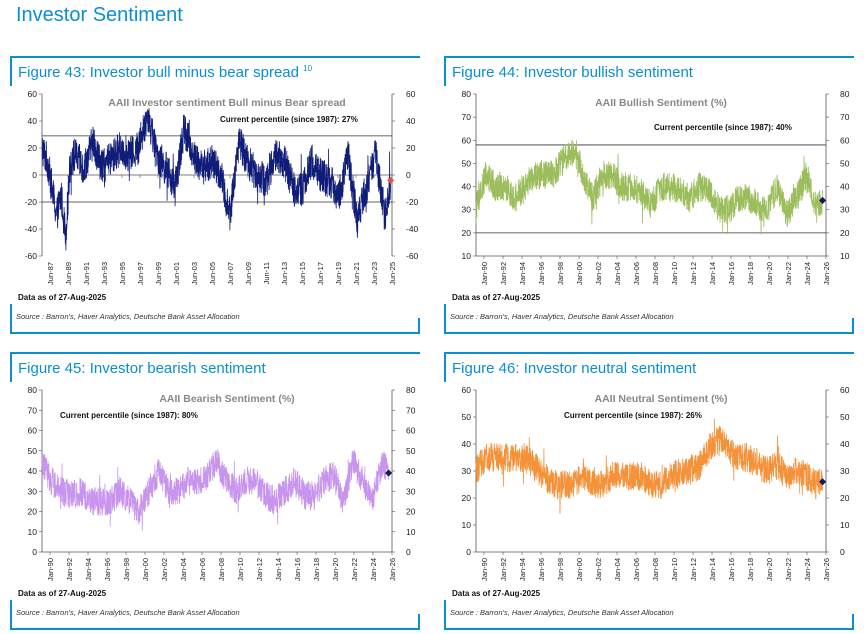 The height and width of the screenshot is (634, 864). What do you see at coordinates (411, 410) in the screenshot?
I see `y-tick-label-right: 70` at bounding box center [411, 410].